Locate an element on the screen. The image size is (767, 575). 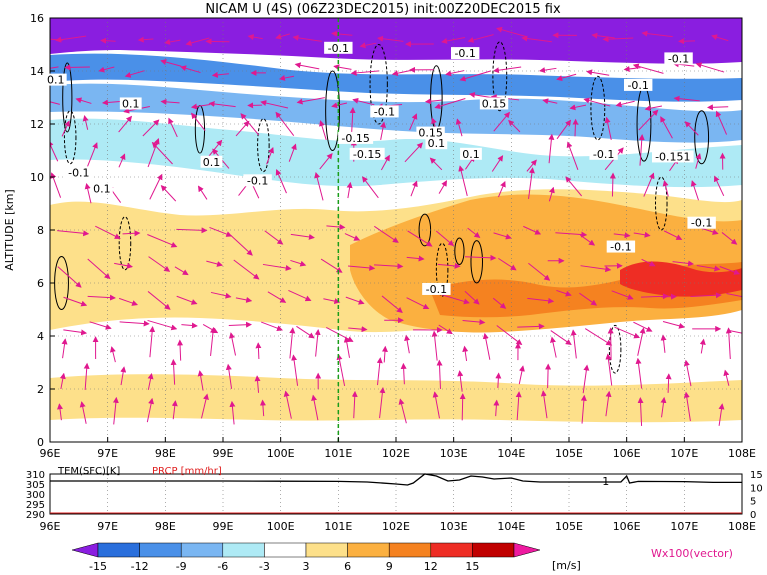
colorbar-tick-label: -12 is located at coordinates (140, 566).